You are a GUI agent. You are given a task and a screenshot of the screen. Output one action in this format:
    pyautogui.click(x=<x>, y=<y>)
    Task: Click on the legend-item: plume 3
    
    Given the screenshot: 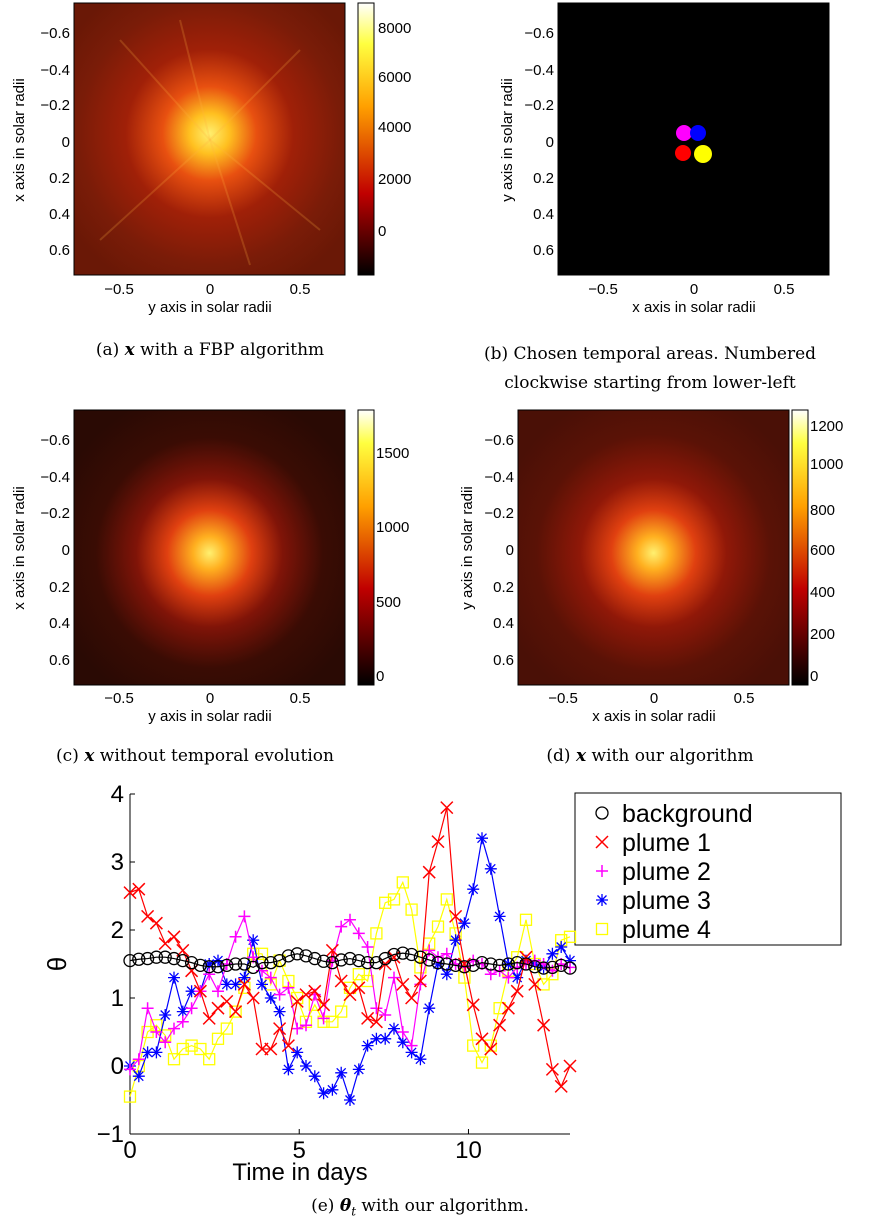 What is the action you would take?
    pyautogui.click(x=653, y=901)
    